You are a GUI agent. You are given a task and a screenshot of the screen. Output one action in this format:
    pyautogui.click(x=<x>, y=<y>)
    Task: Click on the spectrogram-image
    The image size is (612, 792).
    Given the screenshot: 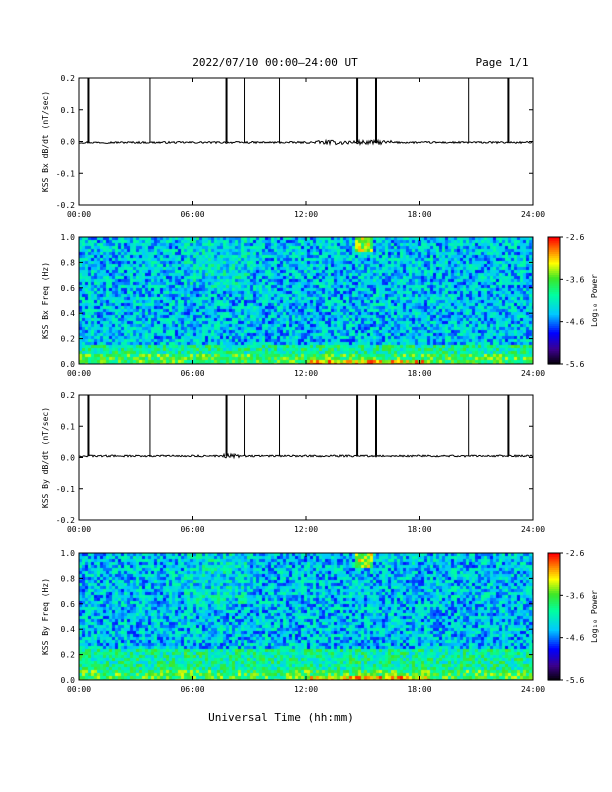 What is the action you would take?
    pyautogui.click(x=306, y=300)
    